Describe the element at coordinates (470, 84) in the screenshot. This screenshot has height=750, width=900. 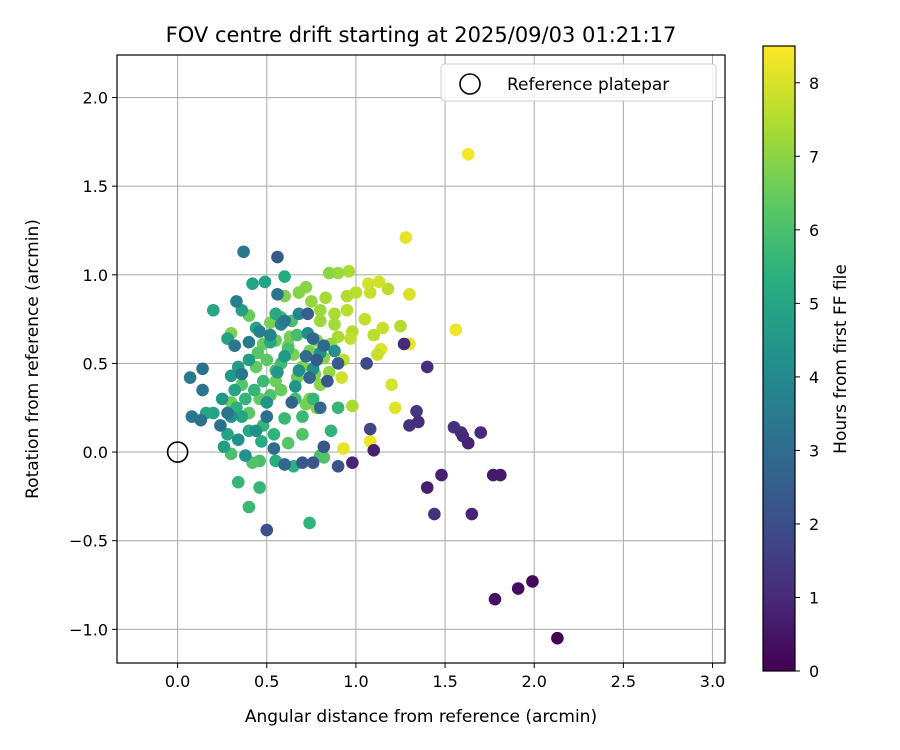
I see `legend-marker-icon` at that location.